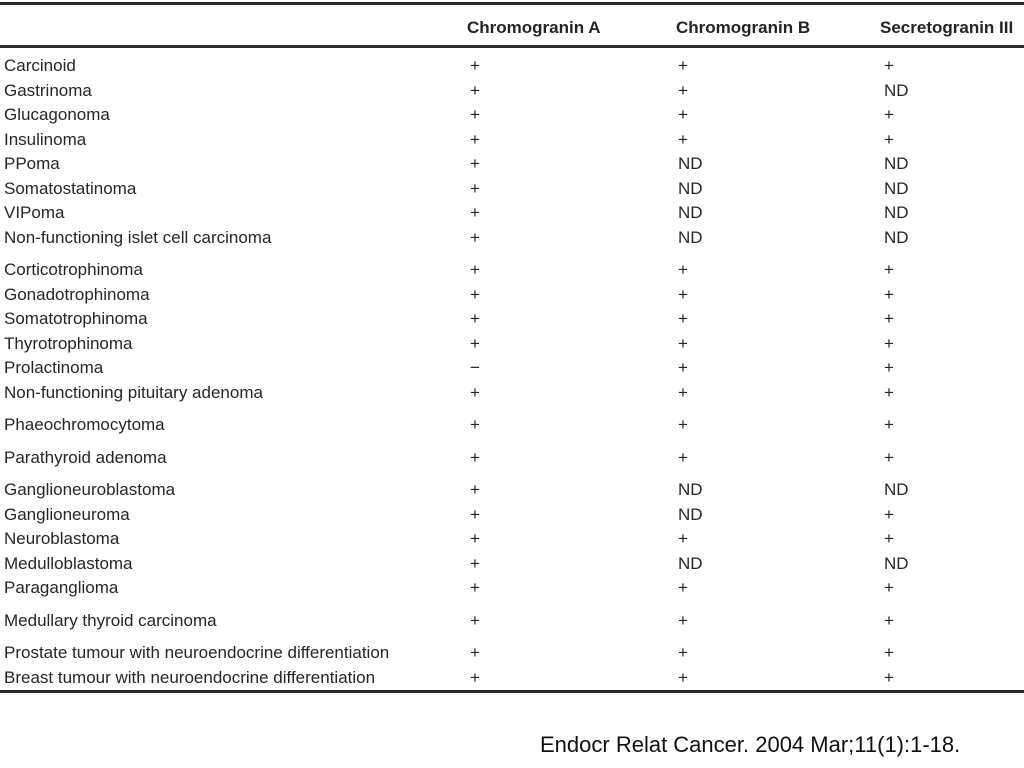 This screenshot has height=768, width=1024. Describe the element at coordinates (512, 115) in the screenshot. I see `table-row: Glucagonoma + + +` at that location.